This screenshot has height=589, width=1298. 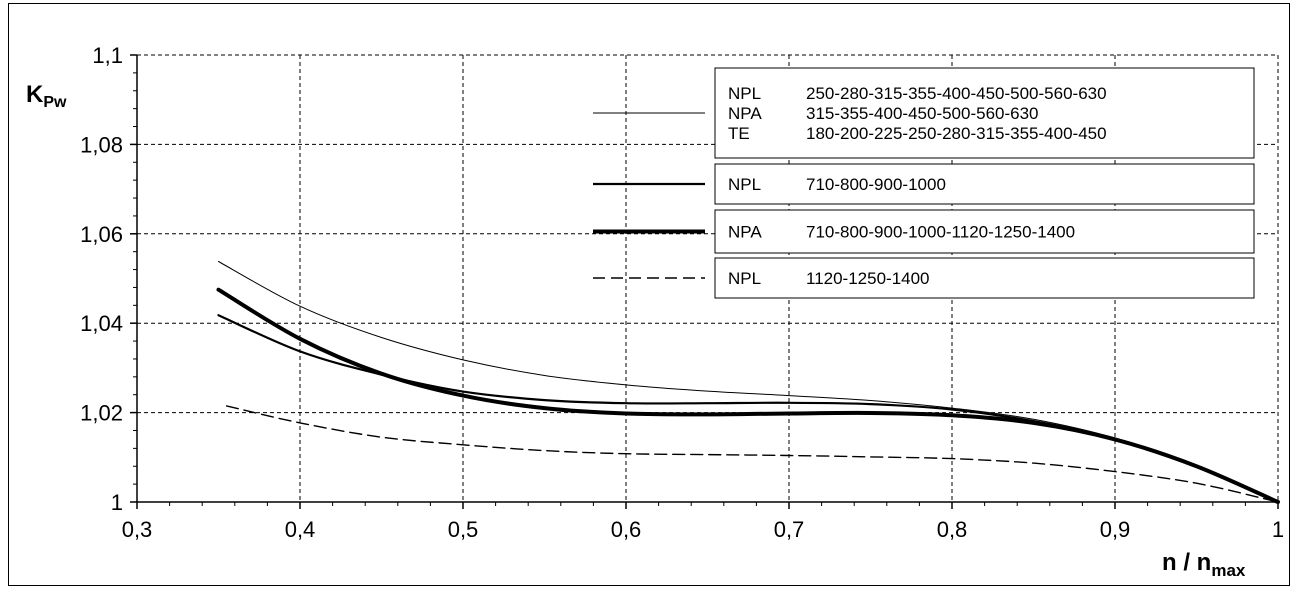 What do you see at coordinates (463, 529) in the screenshot?
I see `x-tick-label: 0,5` at bounding box center [463, 529].